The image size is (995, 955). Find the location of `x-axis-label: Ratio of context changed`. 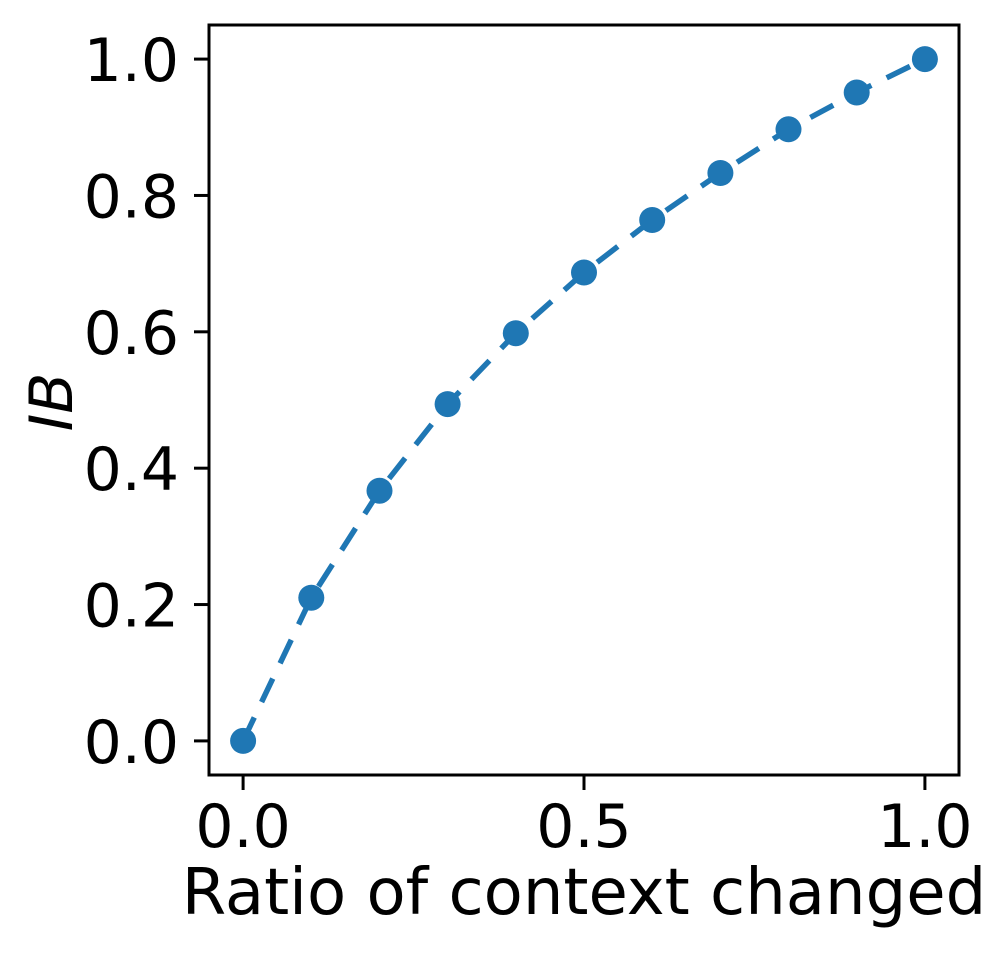

x-axis-label: Ratio of context changed is located at coordinates (584, 893).